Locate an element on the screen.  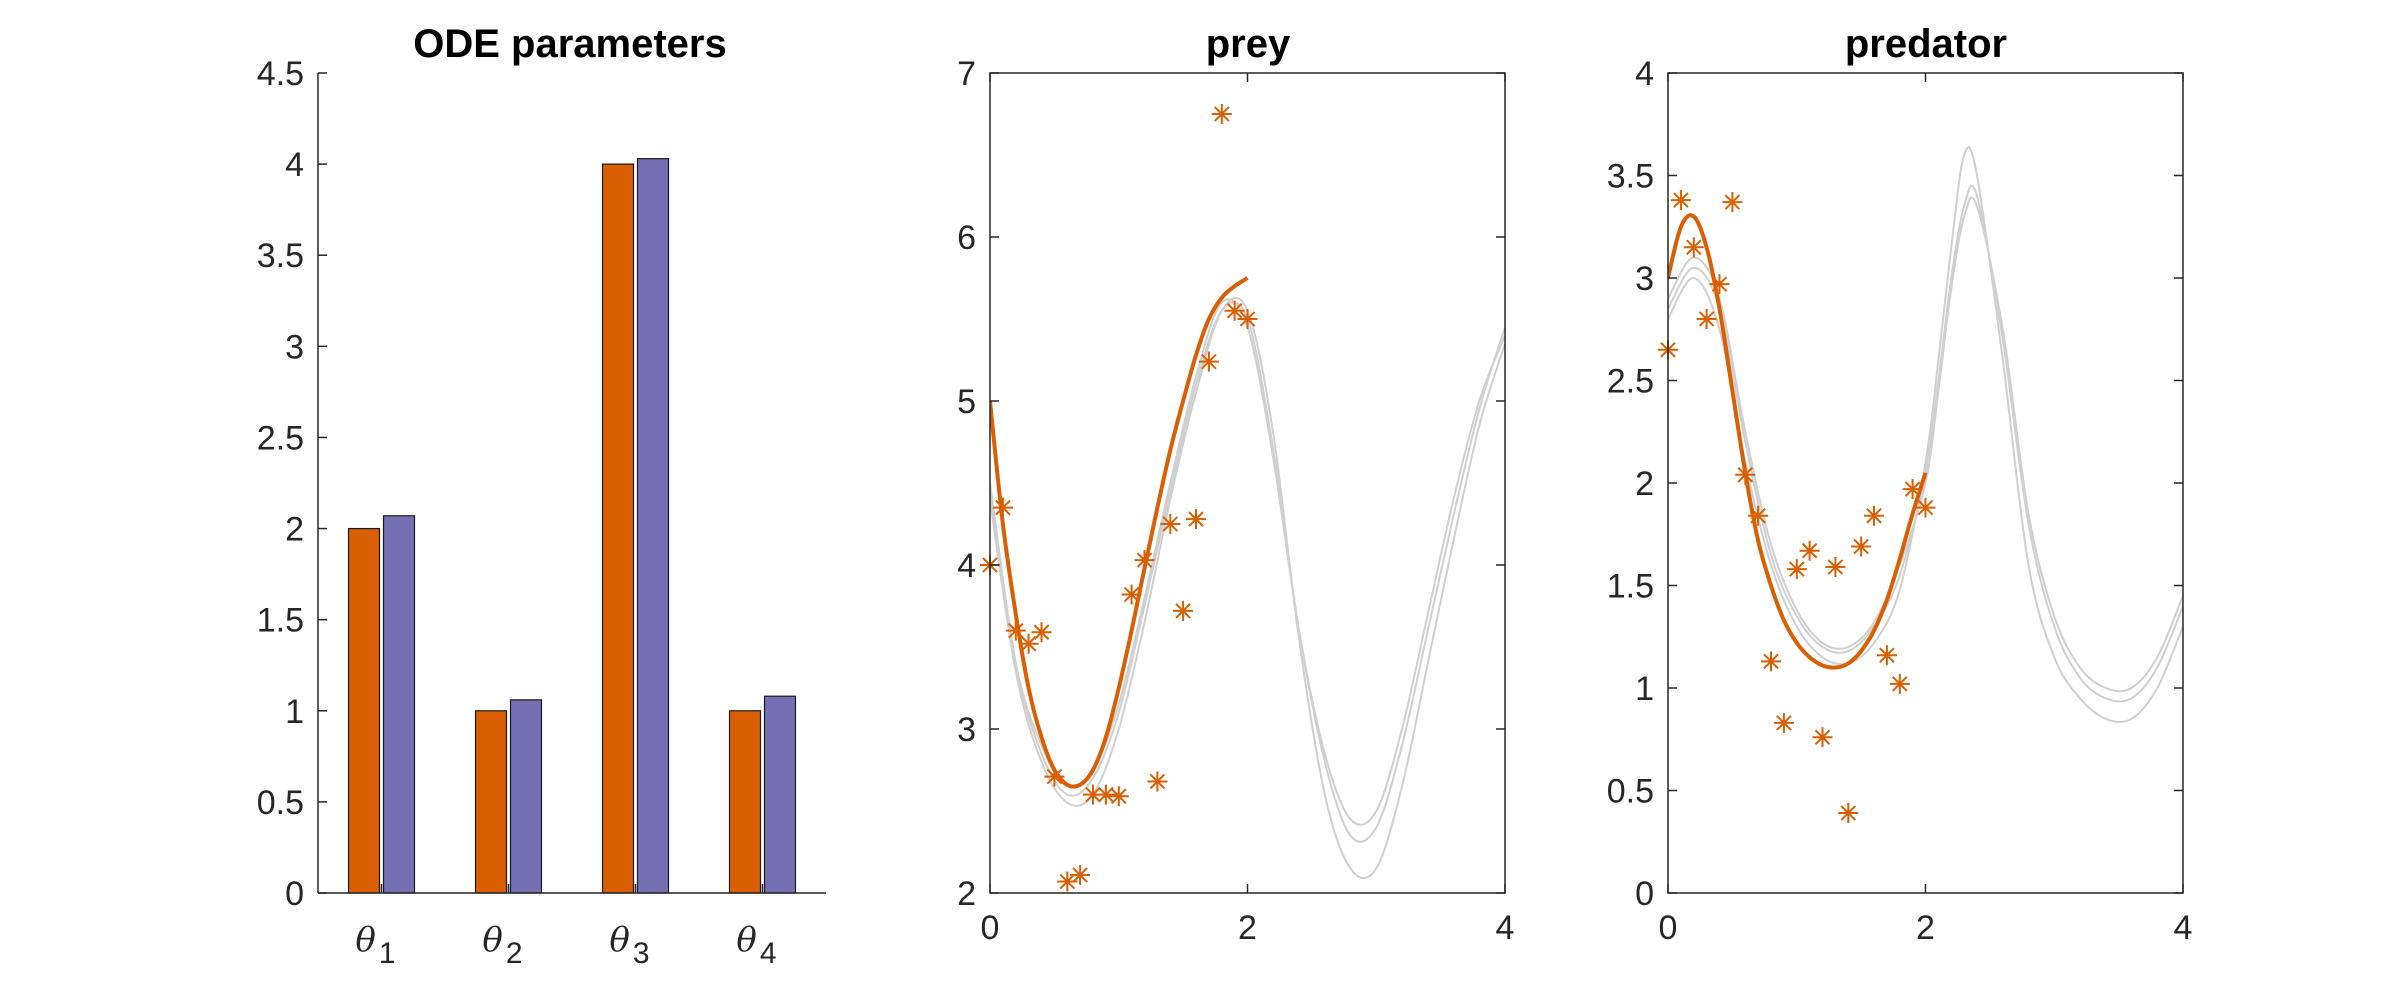
y-tick-label: 5 is located at coordinates (966, 402).